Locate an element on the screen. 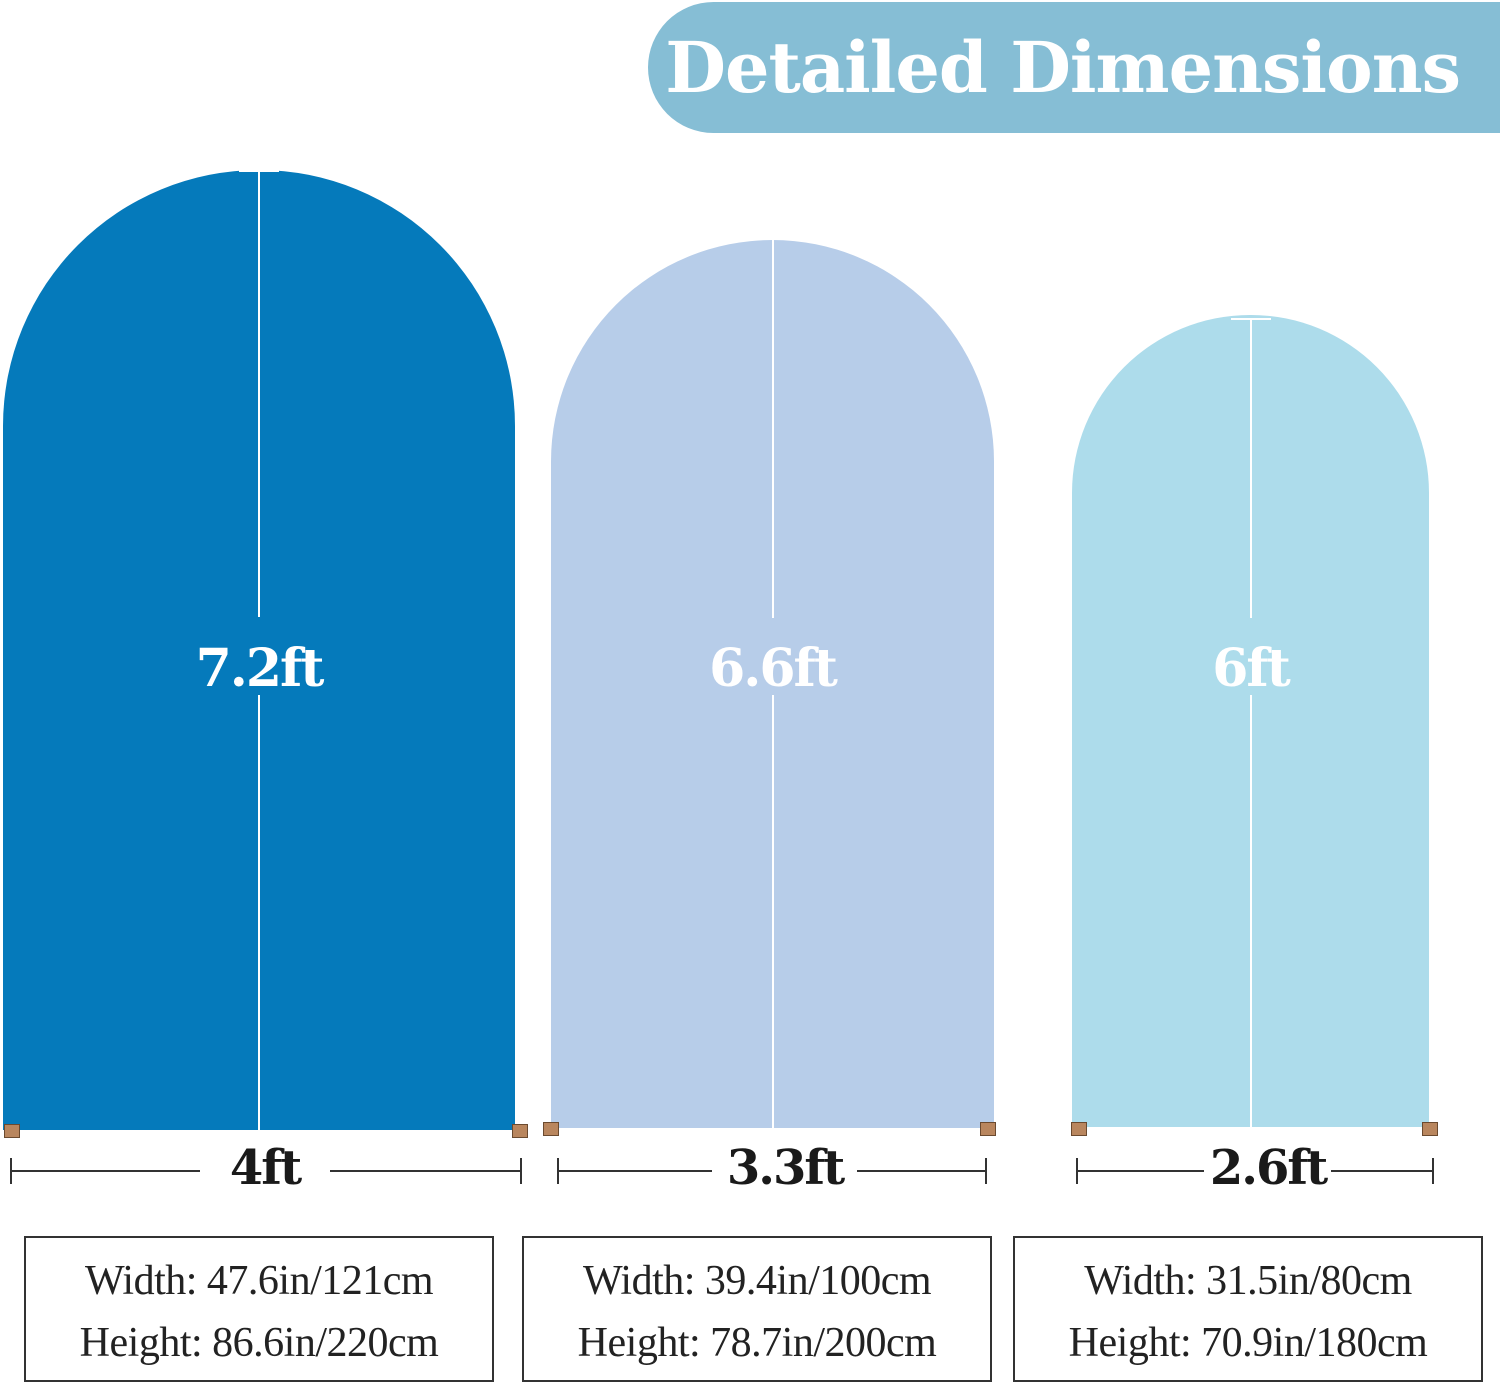  spec-box: Width: 31.5in/80cm Height: 70.9in/180cm is located at coordinates (1248, 1309).